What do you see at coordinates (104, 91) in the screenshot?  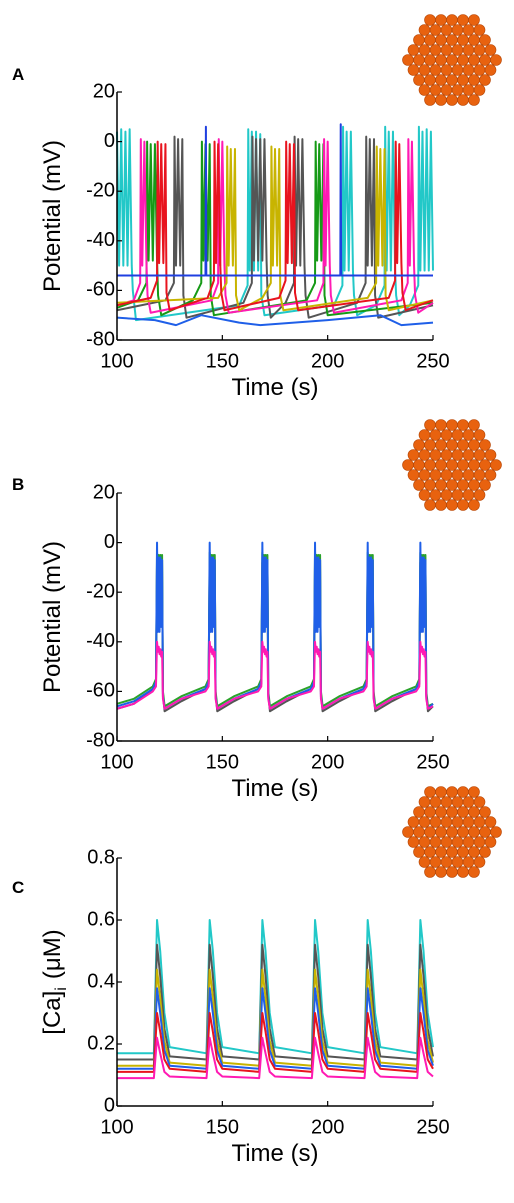 I see `y-tick-label: 20` at bounding box center [104, 91].